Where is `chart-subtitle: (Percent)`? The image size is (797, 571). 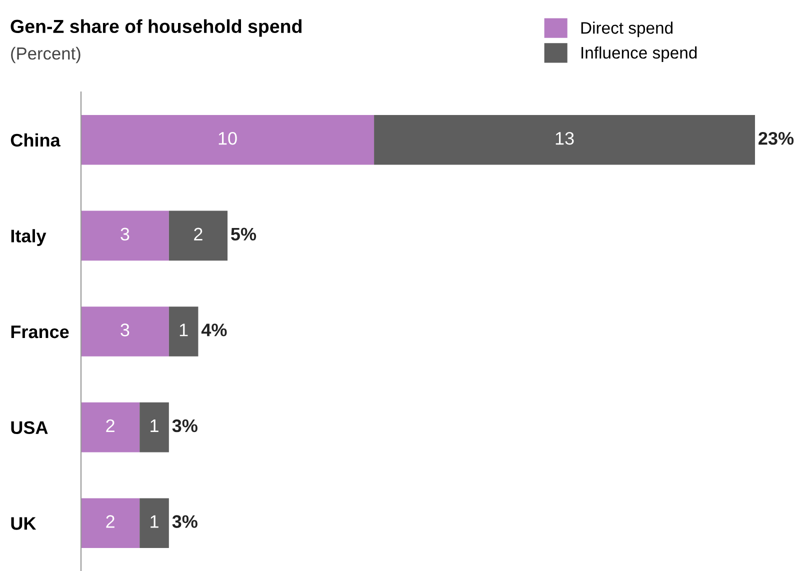 chart-subtitle: (Percent) is located at coordinates (45, 55).